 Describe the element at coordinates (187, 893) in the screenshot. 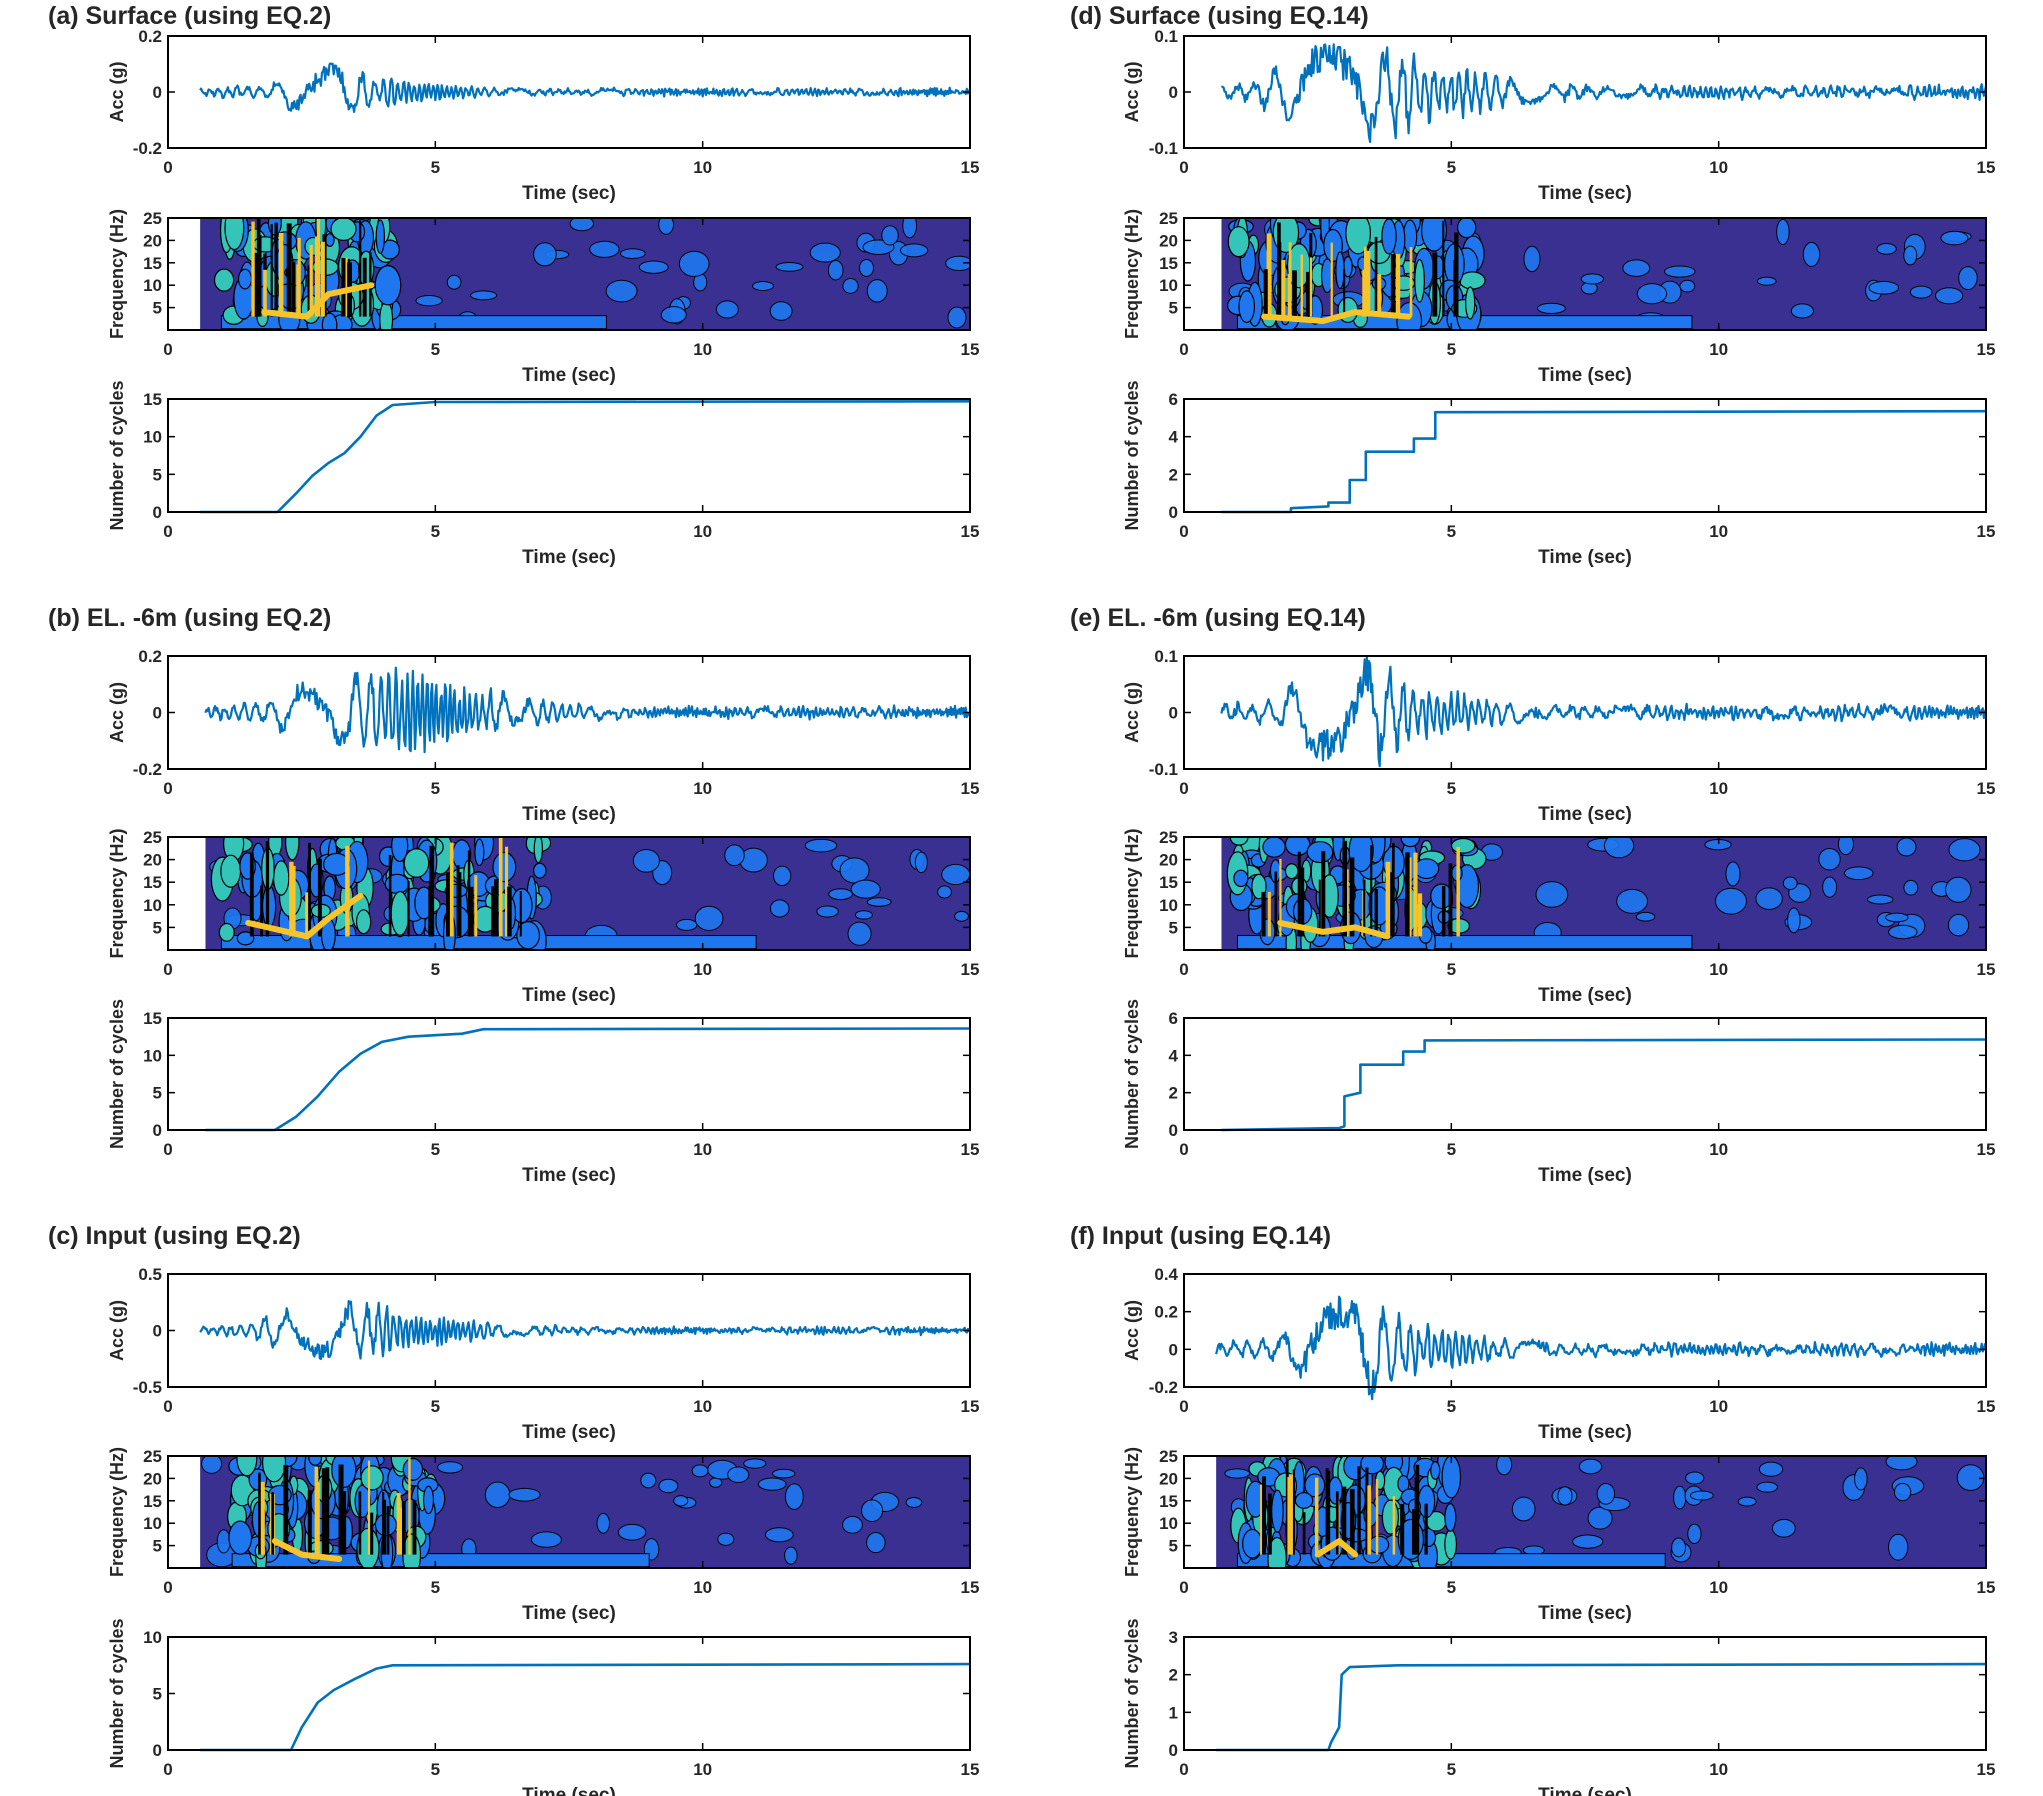

I see `map-blank-lead` at that location.